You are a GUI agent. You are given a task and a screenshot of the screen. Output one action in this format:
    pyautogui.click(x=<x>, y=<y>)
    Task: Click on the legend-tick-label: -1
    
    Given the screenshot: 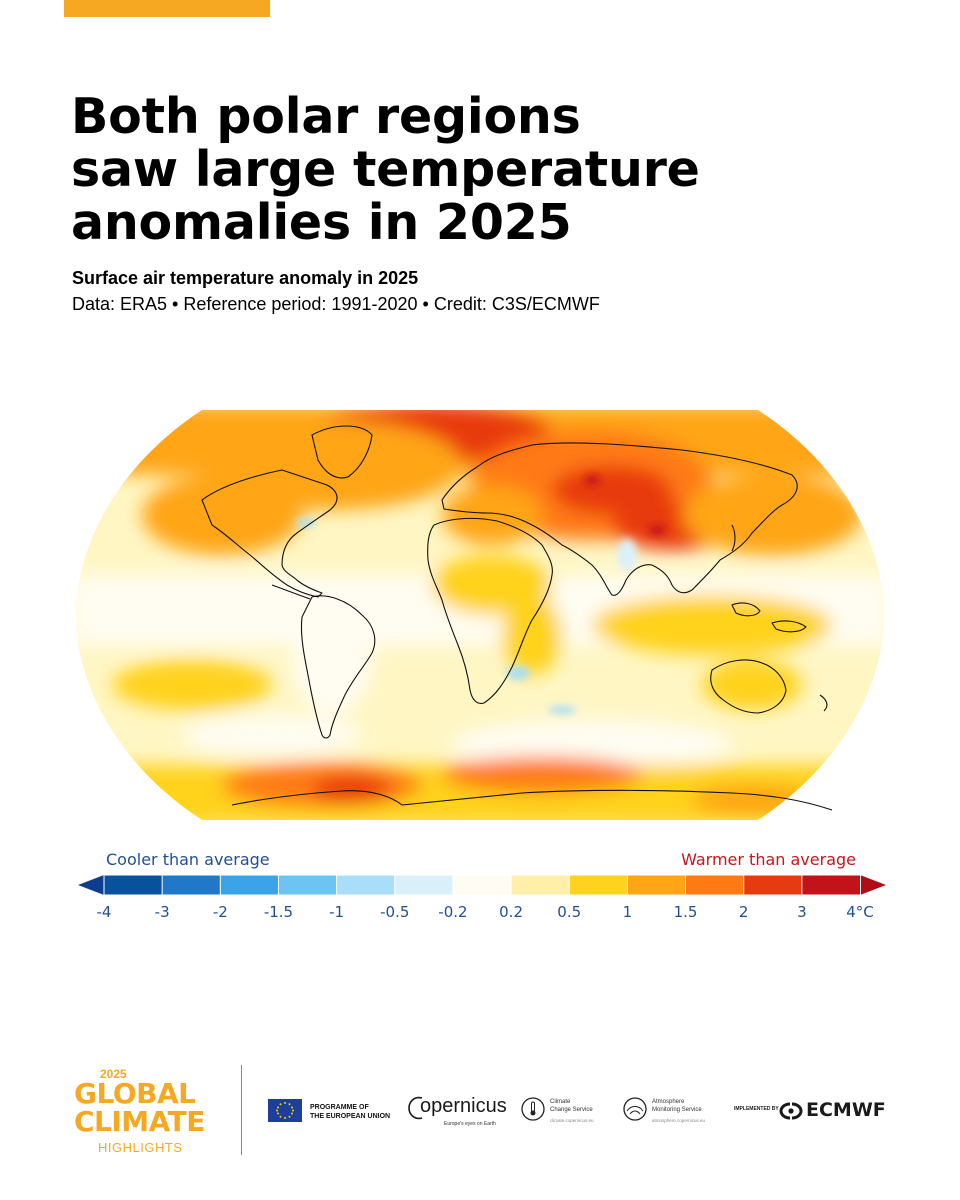 What is the action you would take?
    pyautogui.click(x=336, y=912)
    